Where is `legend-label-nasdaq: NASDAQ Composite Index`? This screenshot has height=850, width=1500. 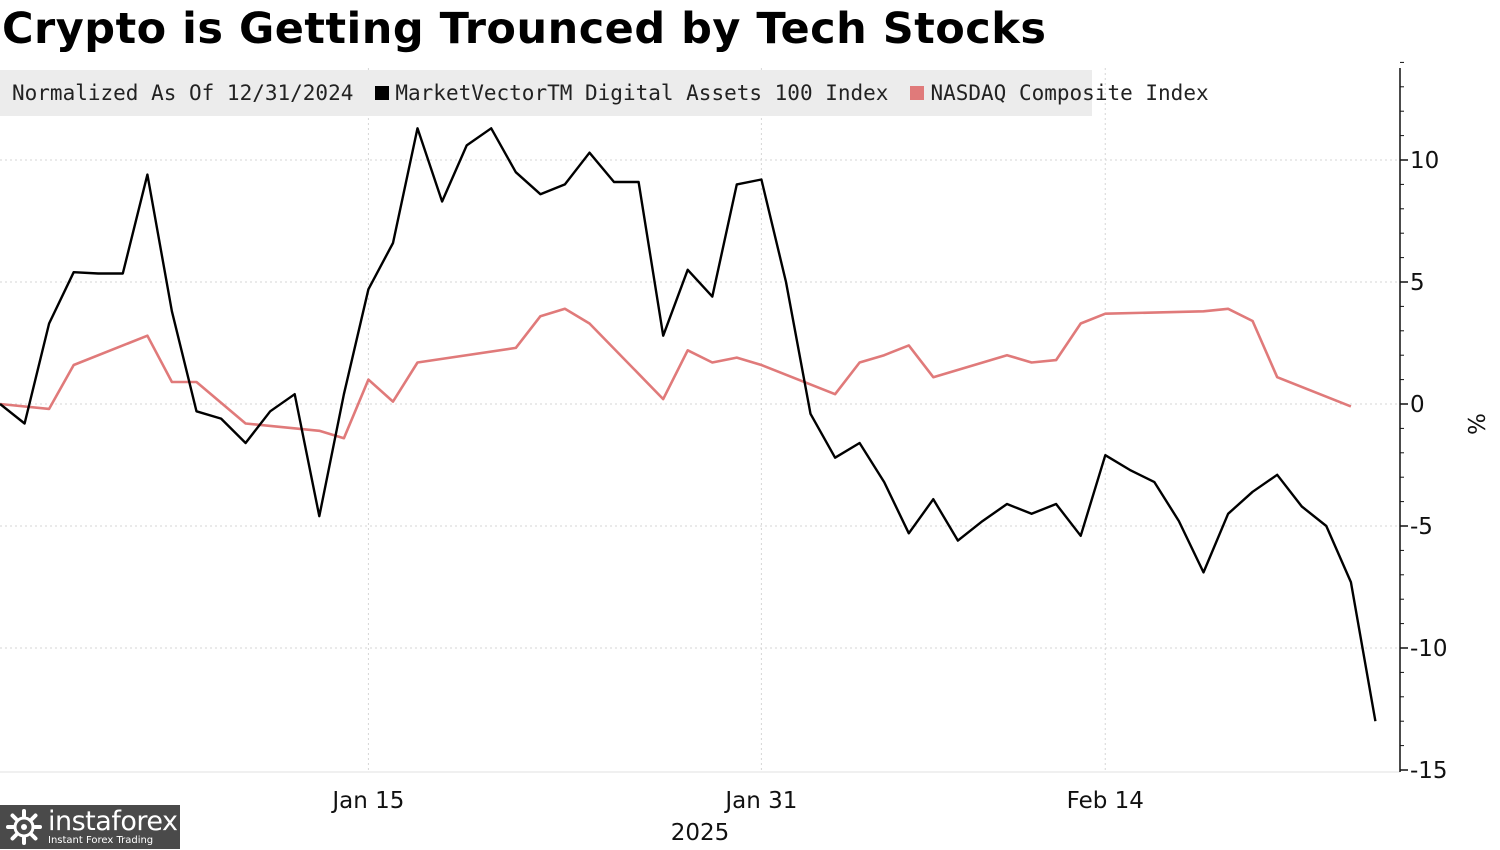
legend-label-nasdaq: NASDAQ Composite Index is located at coordinates (1069, 93).